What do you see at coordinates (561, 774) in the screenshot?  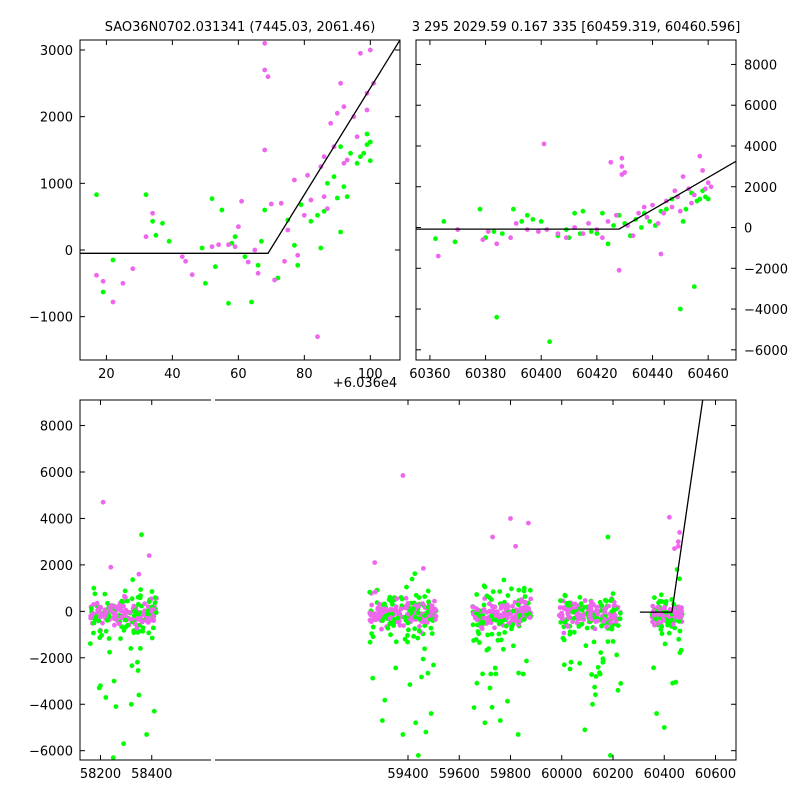 I see `x-tick-label: 60000` at bounding box center [561, 774].